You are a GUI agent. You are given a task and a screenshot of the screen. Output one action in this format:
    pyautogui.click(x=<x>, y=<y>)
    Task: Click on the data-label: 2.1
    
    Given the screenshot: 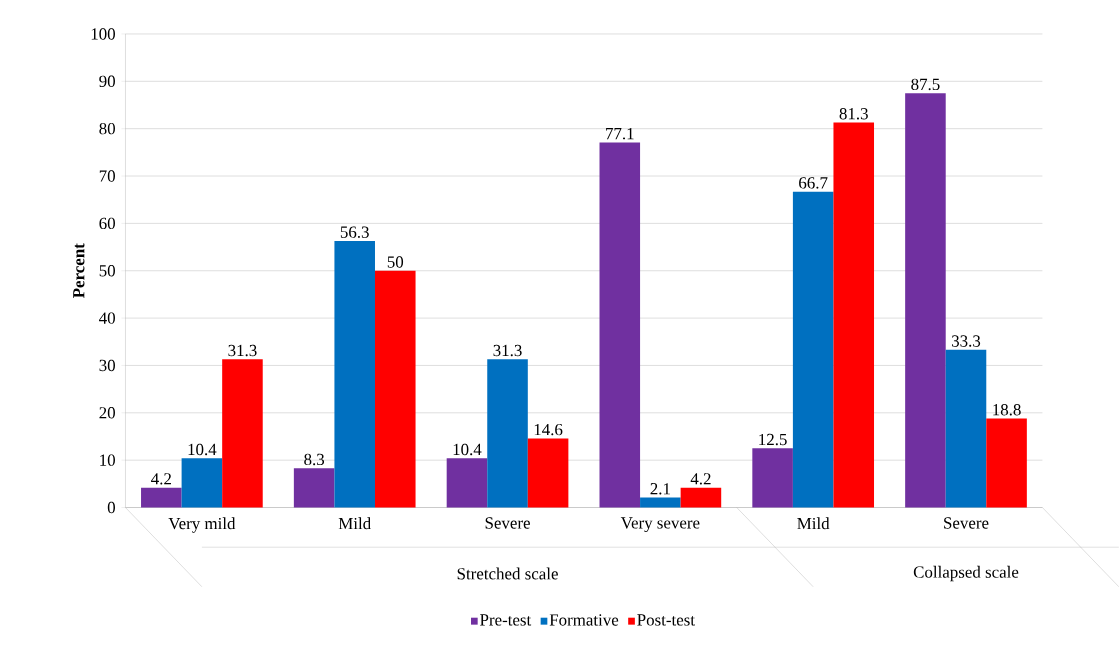 What is the action you would take?
    pyautogui.click(x=660, y=489)
    